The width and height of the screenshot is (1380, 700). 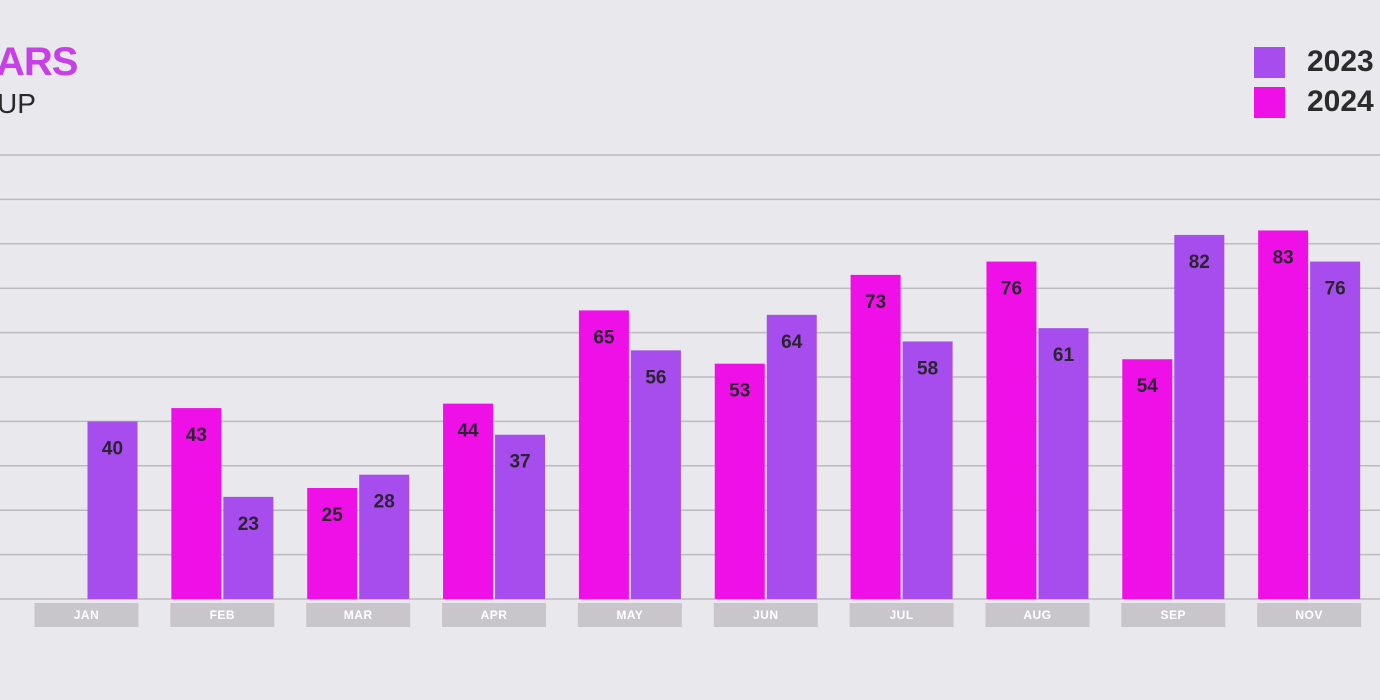 I want to click on category-label-aug: AUG, so click(x=1037, y=615).